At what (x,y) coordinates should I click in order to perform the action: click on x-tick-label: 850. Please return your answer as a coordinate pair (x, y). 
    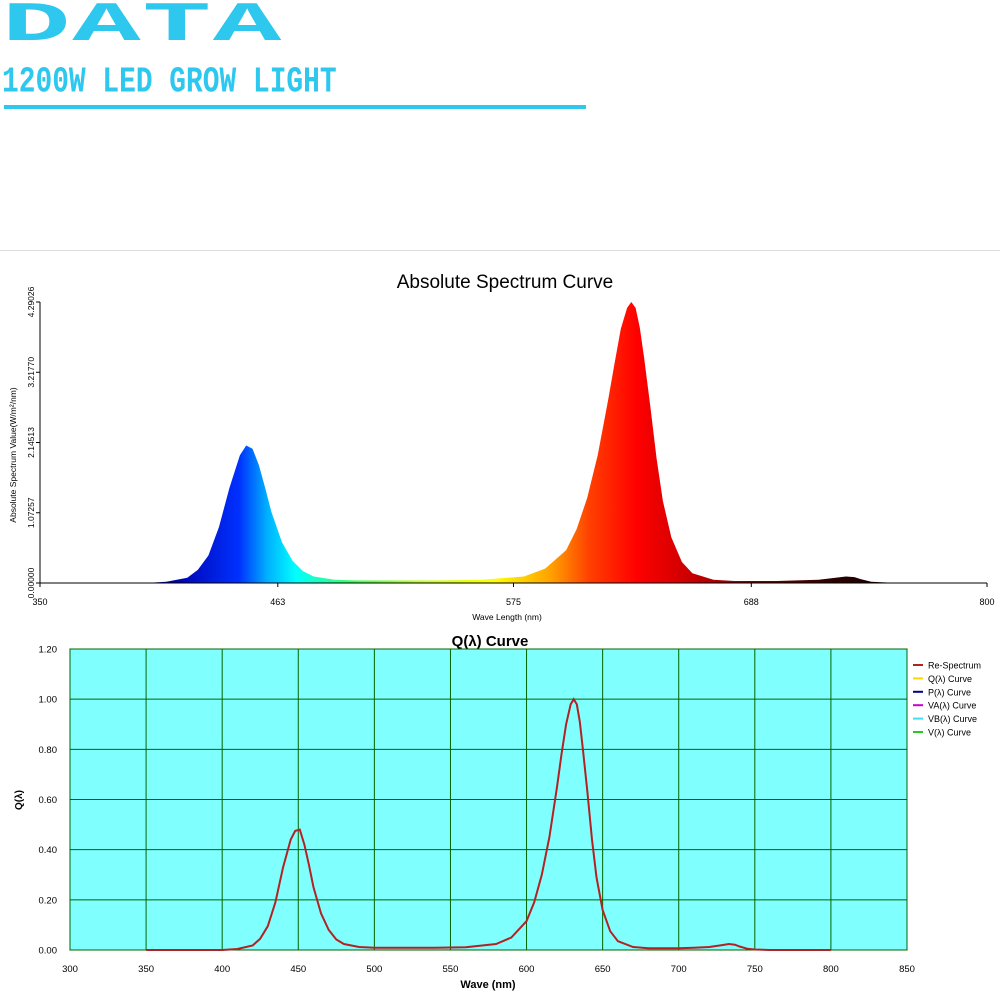
    Looking at the image, I should click on (907, 969).